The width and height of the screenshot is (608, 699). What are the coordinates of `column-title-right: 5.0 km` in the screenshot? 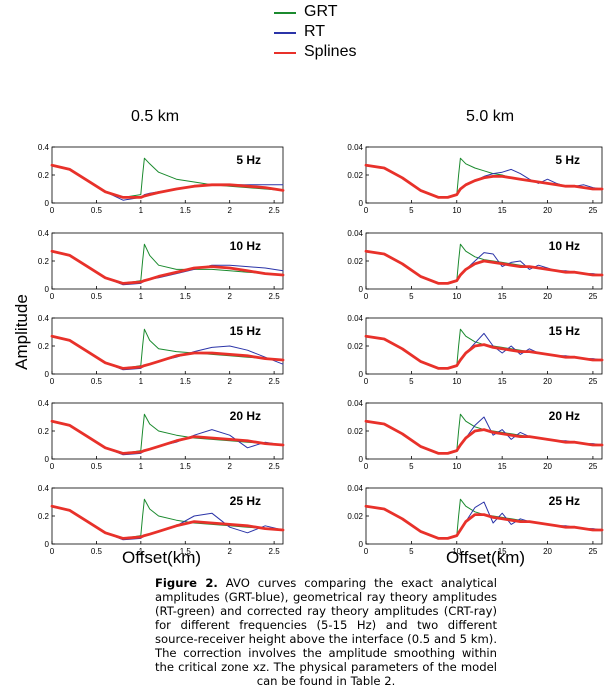 It's located at (490, 116).